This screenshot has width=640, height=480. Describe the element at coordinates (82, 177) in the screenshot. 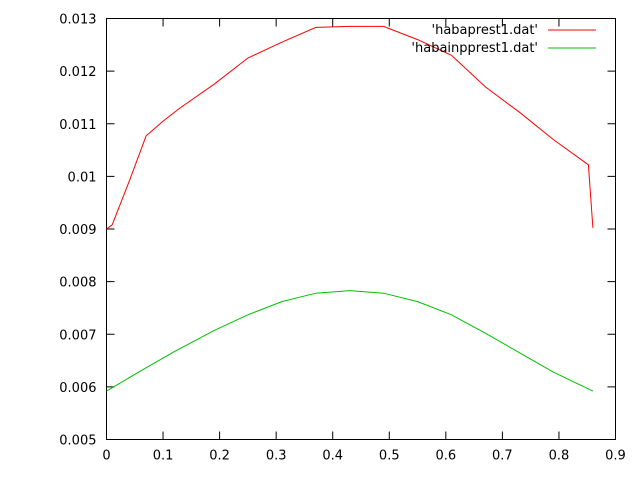

I see `y-tick-label: 0.01` at that location.